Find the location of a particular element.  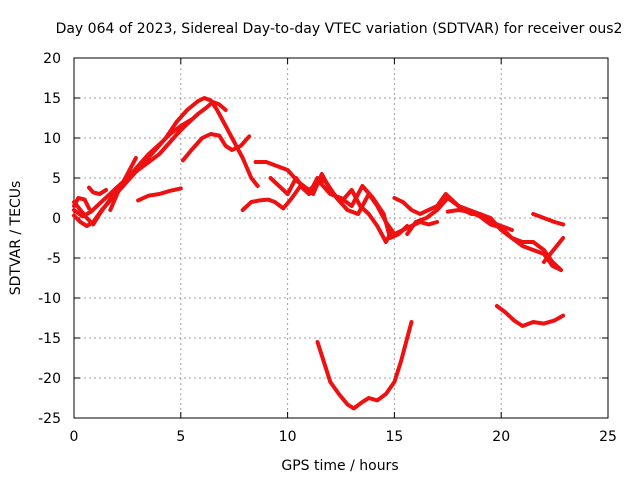

y-tick-label: 5 is located at coordinates (56, 179).